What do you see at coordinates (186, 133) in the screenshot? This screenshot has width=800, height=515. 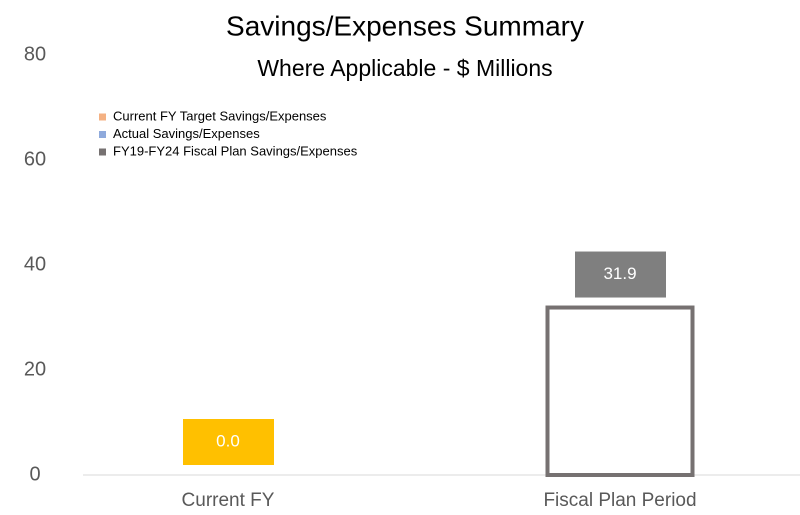 I see `legend-label: Actual Savings/Expenses` at bounding box center [186, 133].